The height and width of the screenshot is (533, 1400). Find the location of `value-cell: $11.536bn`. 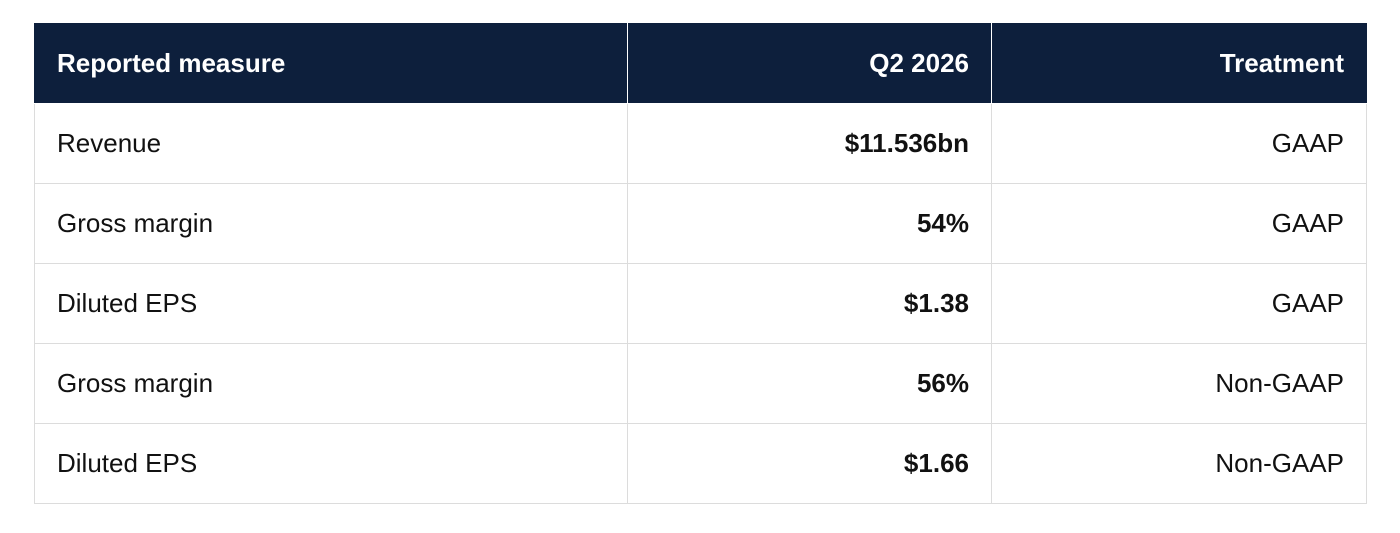

value-cell: $11.536bn is located at coordinates (809, 143).